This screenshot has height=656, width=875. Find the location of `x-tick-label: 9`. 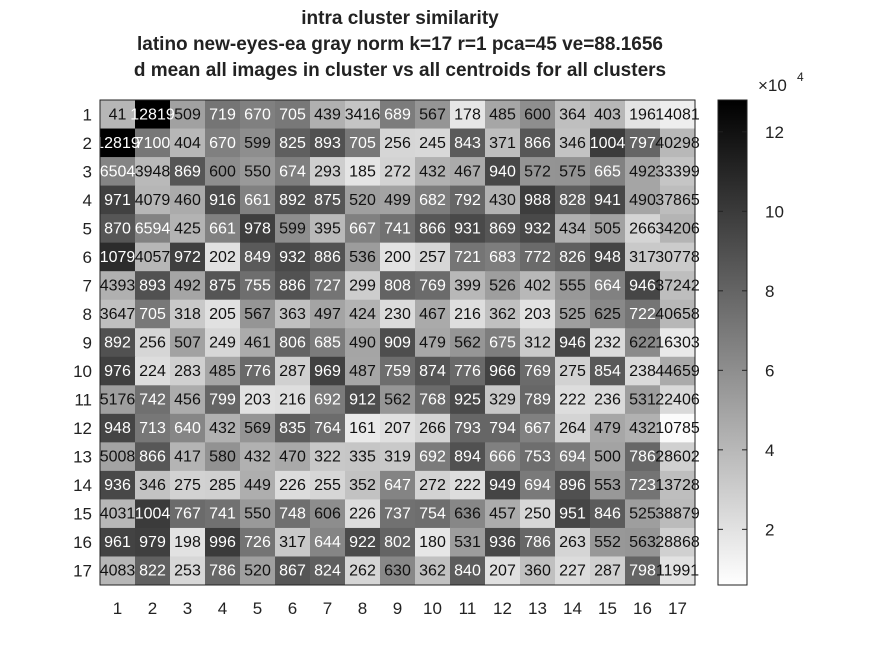

x-tick-label: 9 is located at coordinates (397, 608).